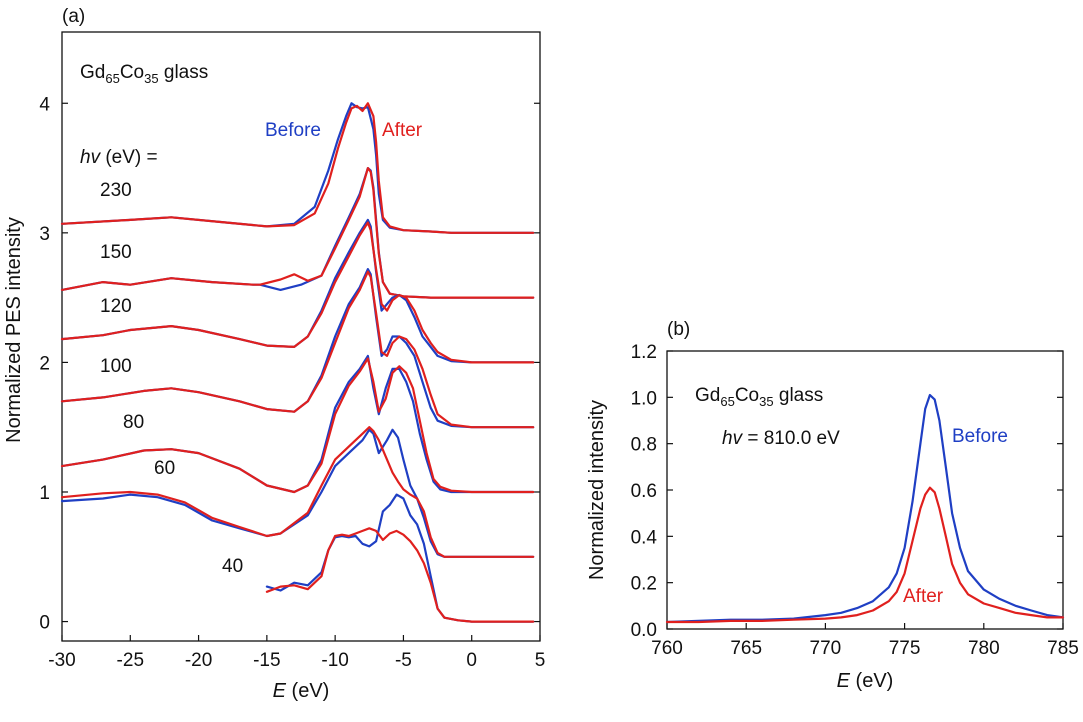  Describe the element at coordinates (980, 436) in the screenshot. I see `panel-b-before-label: Before` at that location.